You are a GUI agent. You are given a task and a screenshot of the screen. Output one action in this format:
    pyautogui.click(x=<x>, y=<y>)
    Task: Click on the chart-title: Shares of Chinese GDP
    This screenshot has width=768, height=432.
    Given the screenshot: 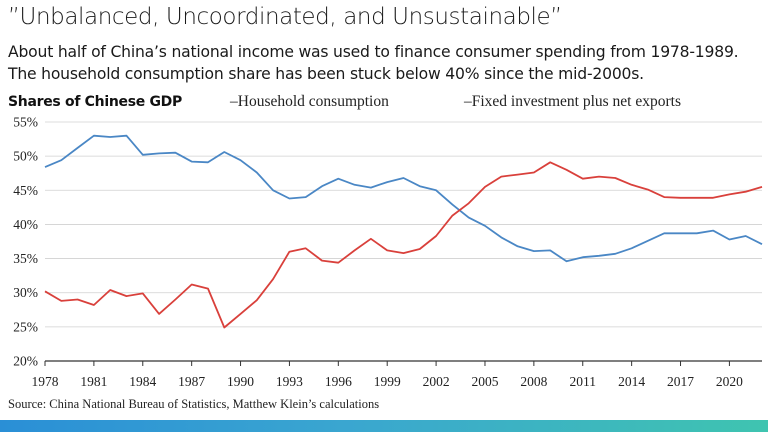 What is the action you would take?
    pyautogui.click(x=95, y=102)
    